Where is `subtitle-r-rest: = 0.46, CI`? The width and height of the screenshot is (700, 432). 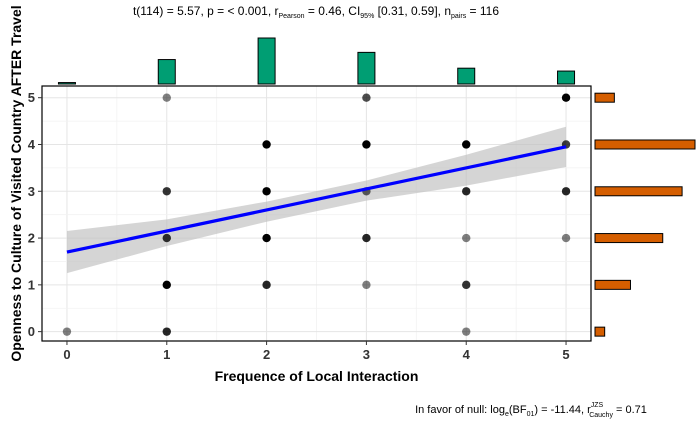
subtitle-r-rest: = 0.46, CI is located at coordinates (333, 11).